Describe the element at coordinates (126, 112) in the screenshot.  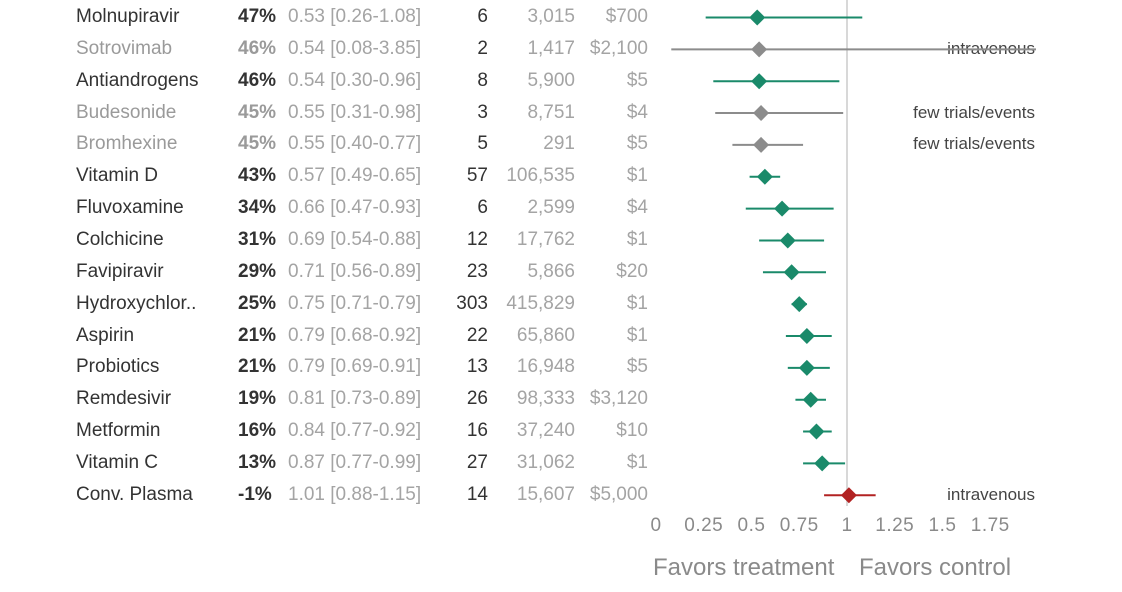
I see `table-name: Budesonide` at that location.